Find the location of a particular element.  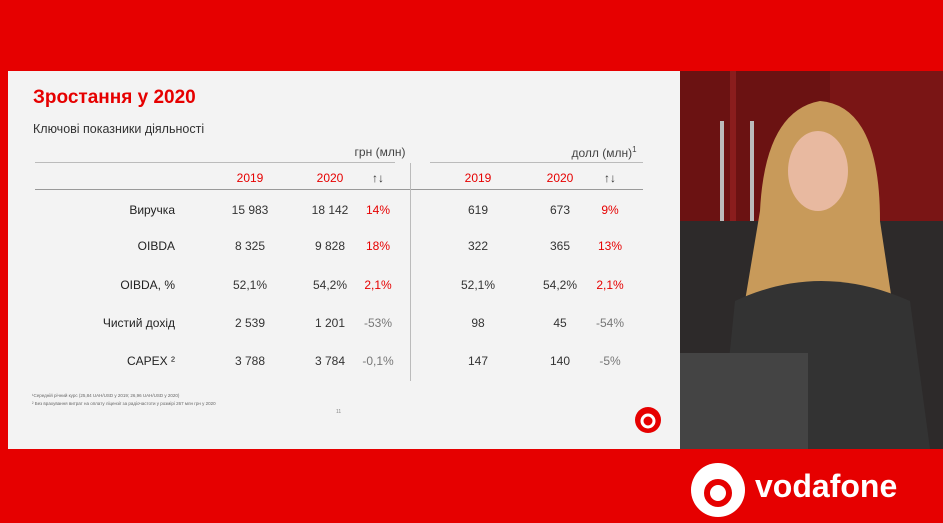

row-label: CAPEX ² is located at coordinates (150, 361).